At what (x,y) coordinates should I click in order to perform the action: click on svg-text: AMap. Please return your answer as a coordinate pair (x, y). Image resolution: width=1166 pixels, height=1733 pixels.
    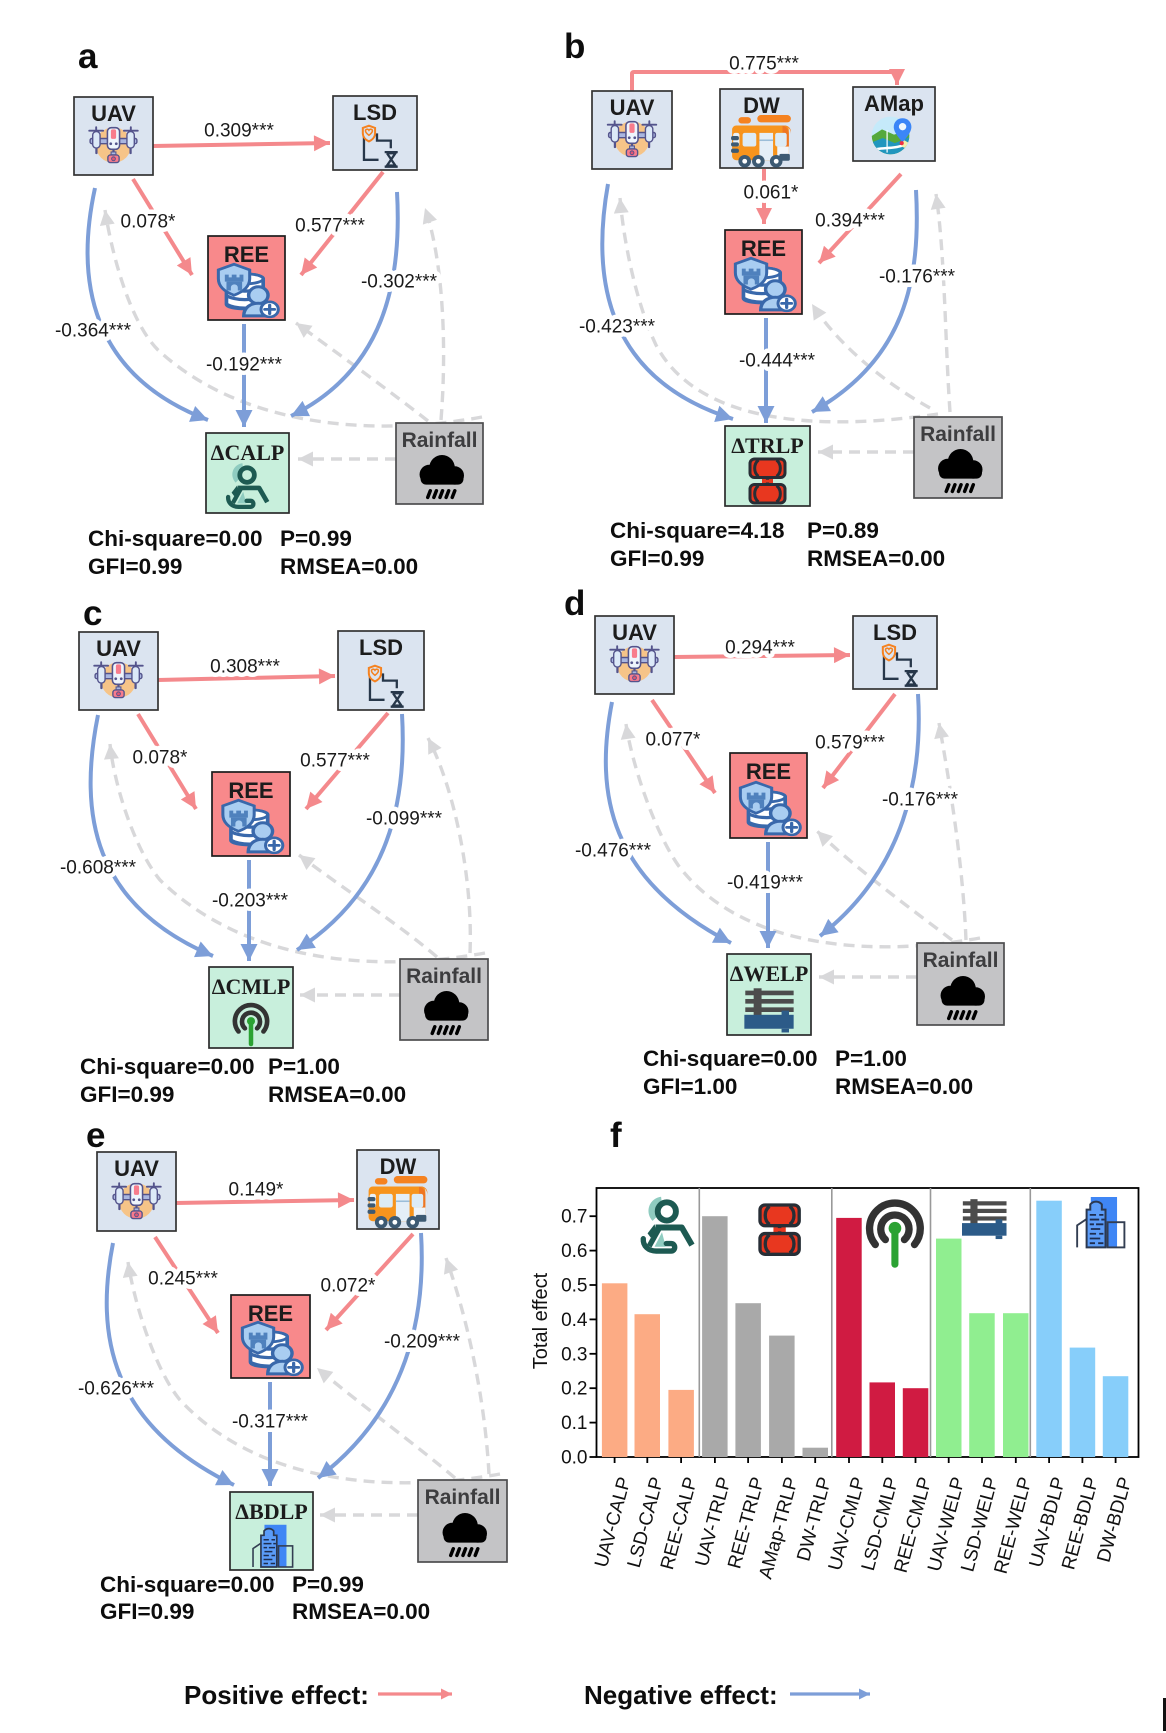
    Looking at the image, I should click on (894, 103).